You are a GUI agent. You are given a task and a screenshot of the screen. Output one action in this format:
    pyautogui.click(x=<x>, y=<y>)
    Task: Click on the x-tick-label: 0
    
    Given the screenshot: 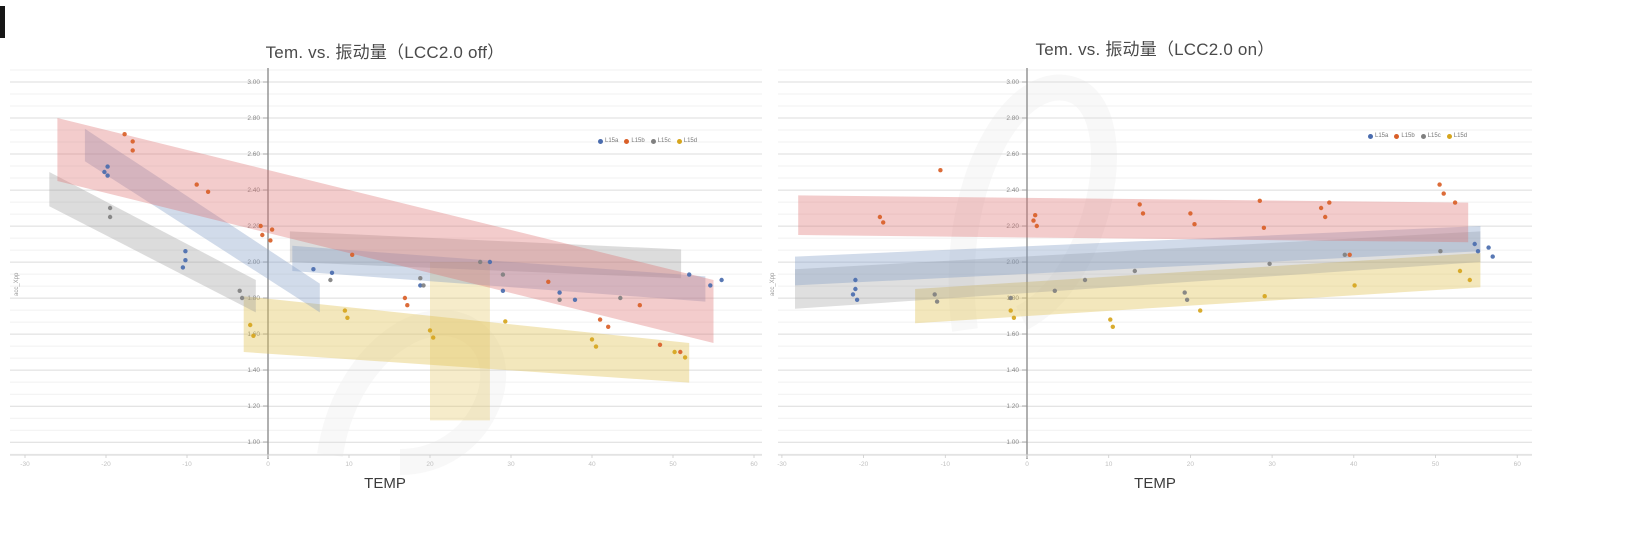 What is the action you would take?
    pyautogui.click(x=268, y=464)
    